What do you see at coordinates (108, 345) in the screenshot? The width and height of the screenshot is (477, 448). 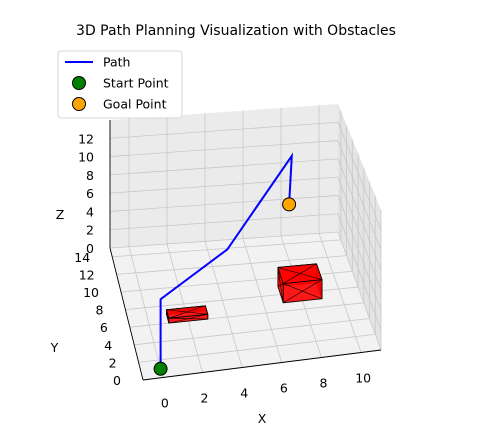 I see `y-tick-label: 4` at bounding box center [108, 345].